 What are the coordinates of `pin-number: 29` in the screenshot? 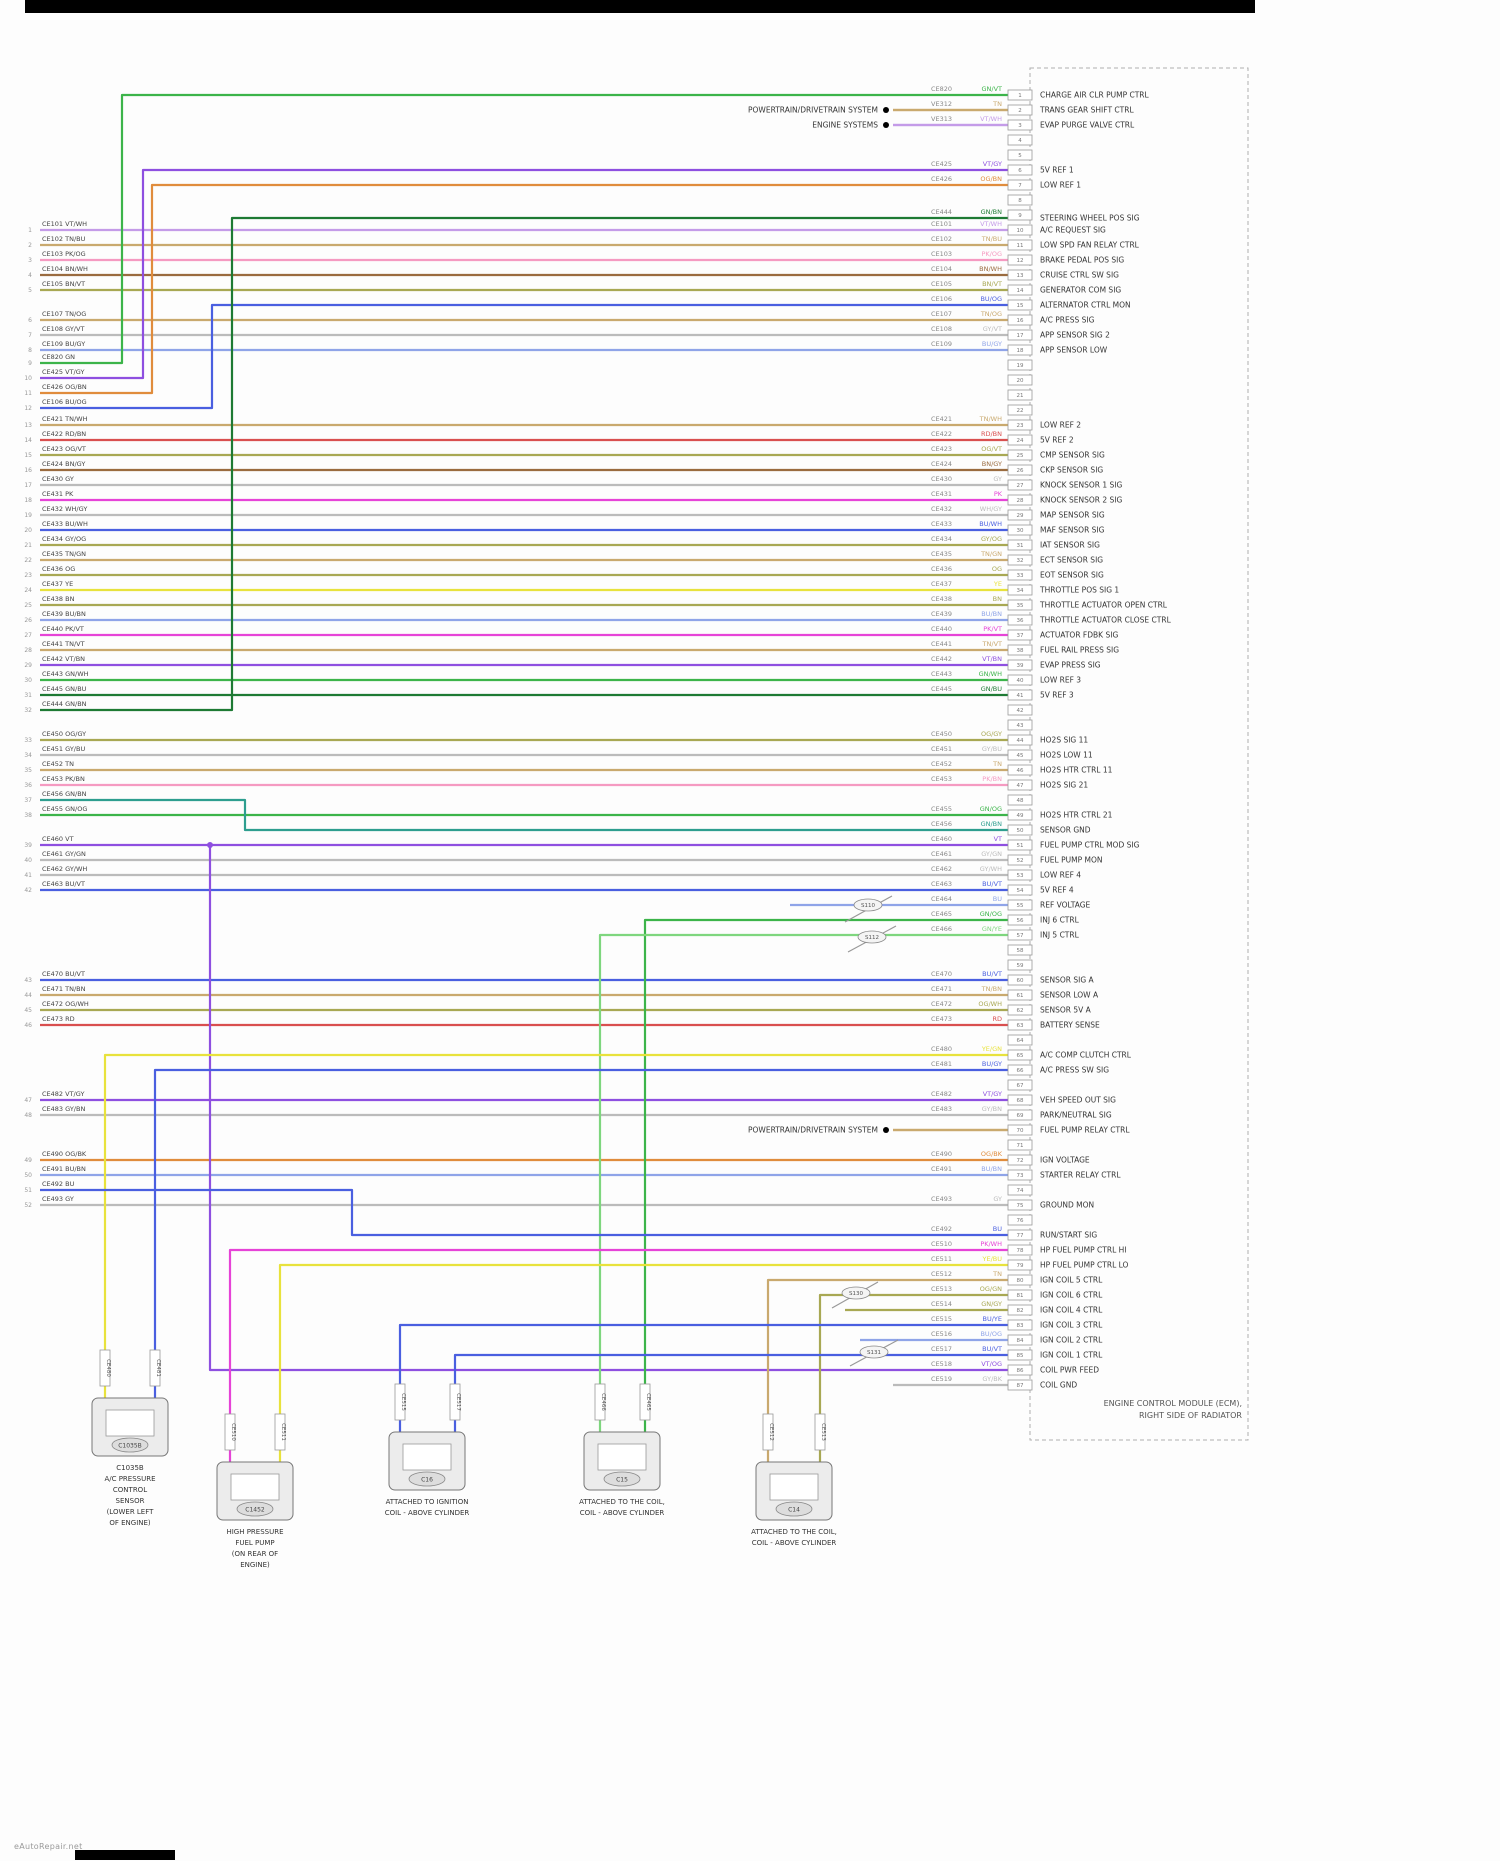 It's located at (1020, 516).